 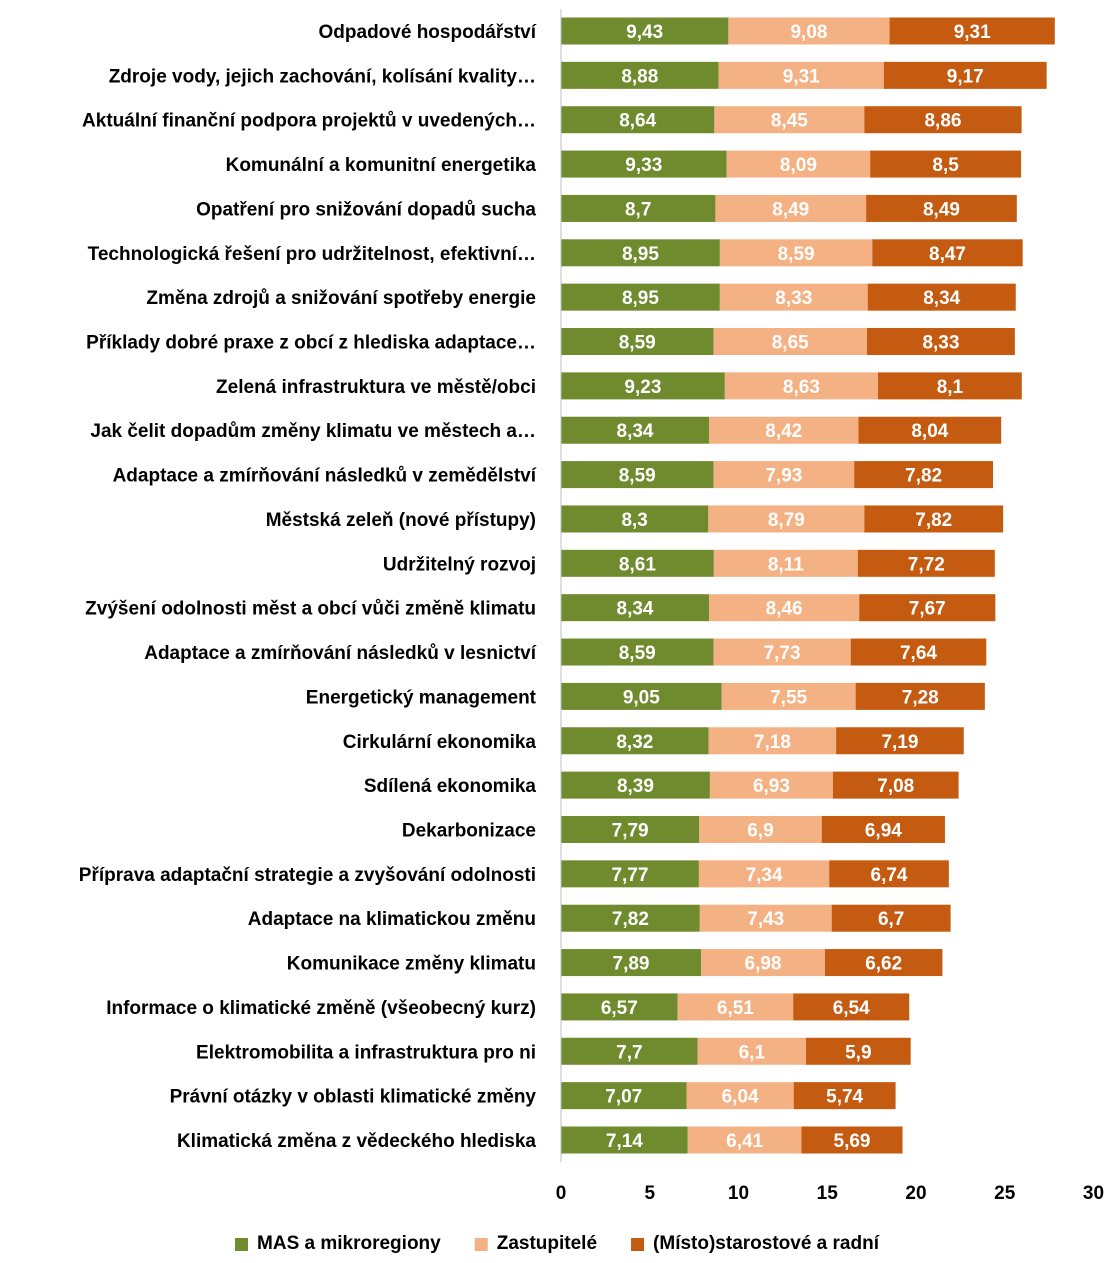 I want to click on category-label: Komunální a komunitní energetika, so click(x=381, y=165).